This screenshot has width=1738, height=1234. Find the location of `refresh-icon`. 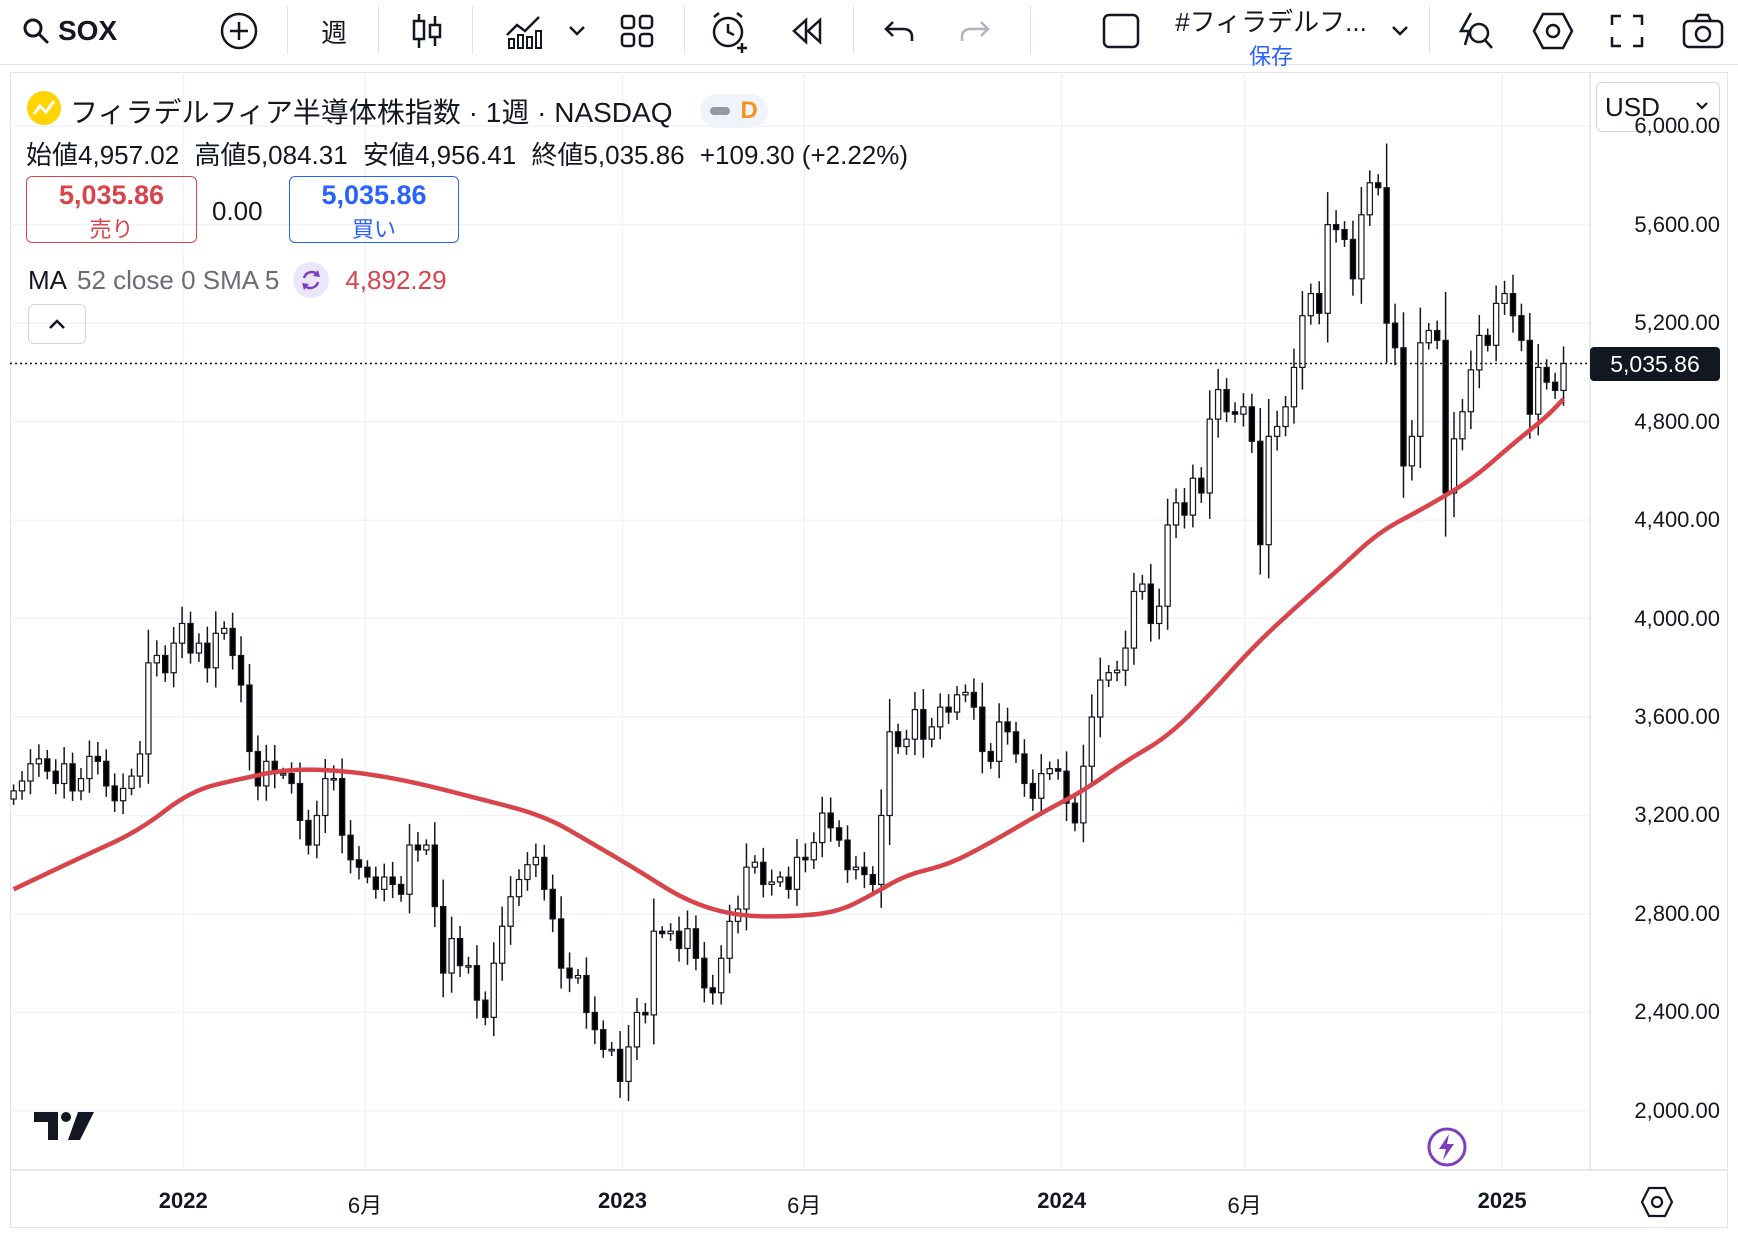

refresh-icon is located at coordinates (311, 280).